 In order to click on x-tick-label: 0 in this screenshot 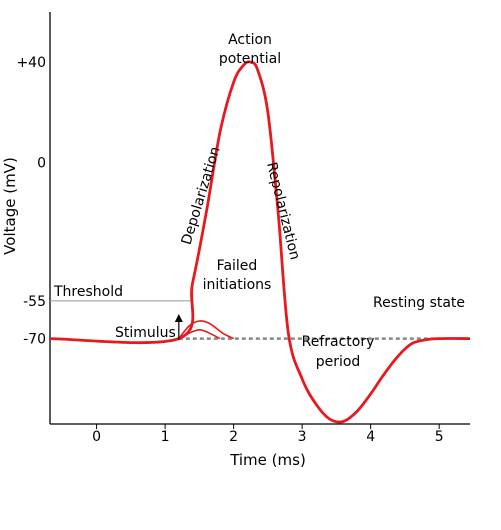, I will do `click(96, 437)`.